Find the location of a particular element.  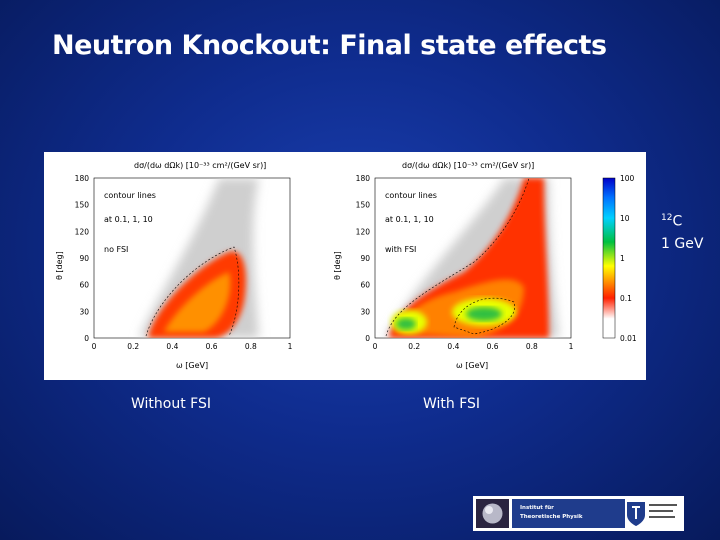

institute-name-block is located at coordinates (574, 513).